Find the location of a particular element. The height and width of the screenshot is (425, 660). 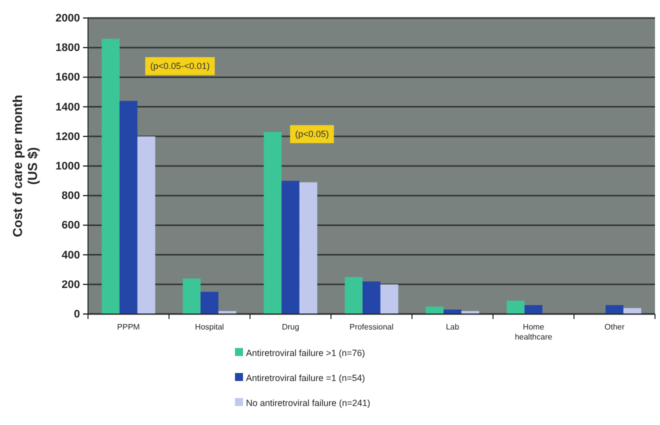

x-tick-label: Lab is located at coordinates (453, 327).